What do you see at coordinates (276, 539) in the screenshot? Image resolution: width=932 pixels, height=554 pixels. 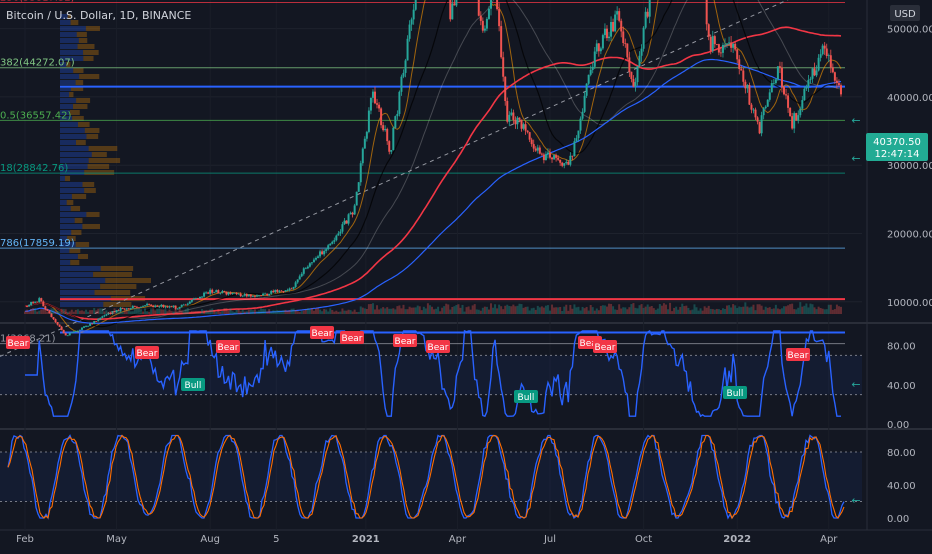 I see `time-tick-label: 5` at bounding box center [276, 539].